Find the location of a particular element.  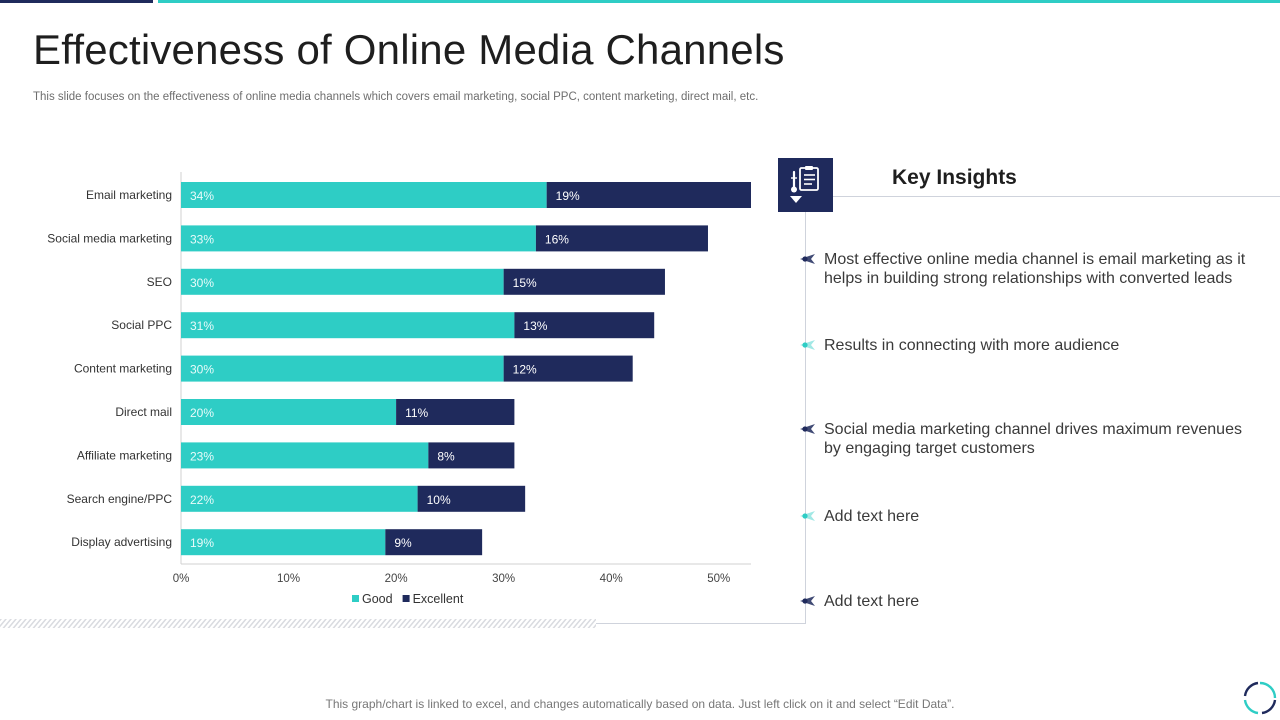

x-tick-label: 20% is located at coordinates (396, 579).